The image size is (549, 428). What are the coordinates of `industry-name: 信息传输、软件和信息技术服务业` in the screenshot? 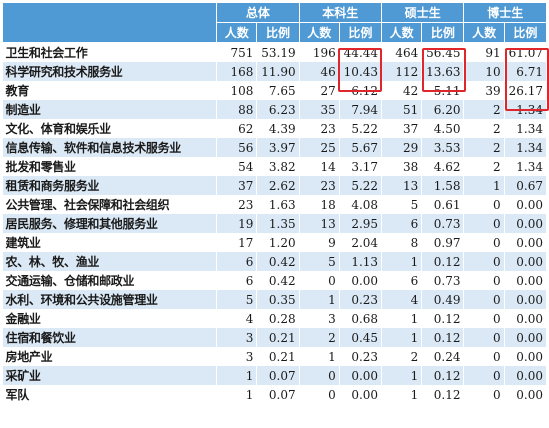 It's located at (110, 147).